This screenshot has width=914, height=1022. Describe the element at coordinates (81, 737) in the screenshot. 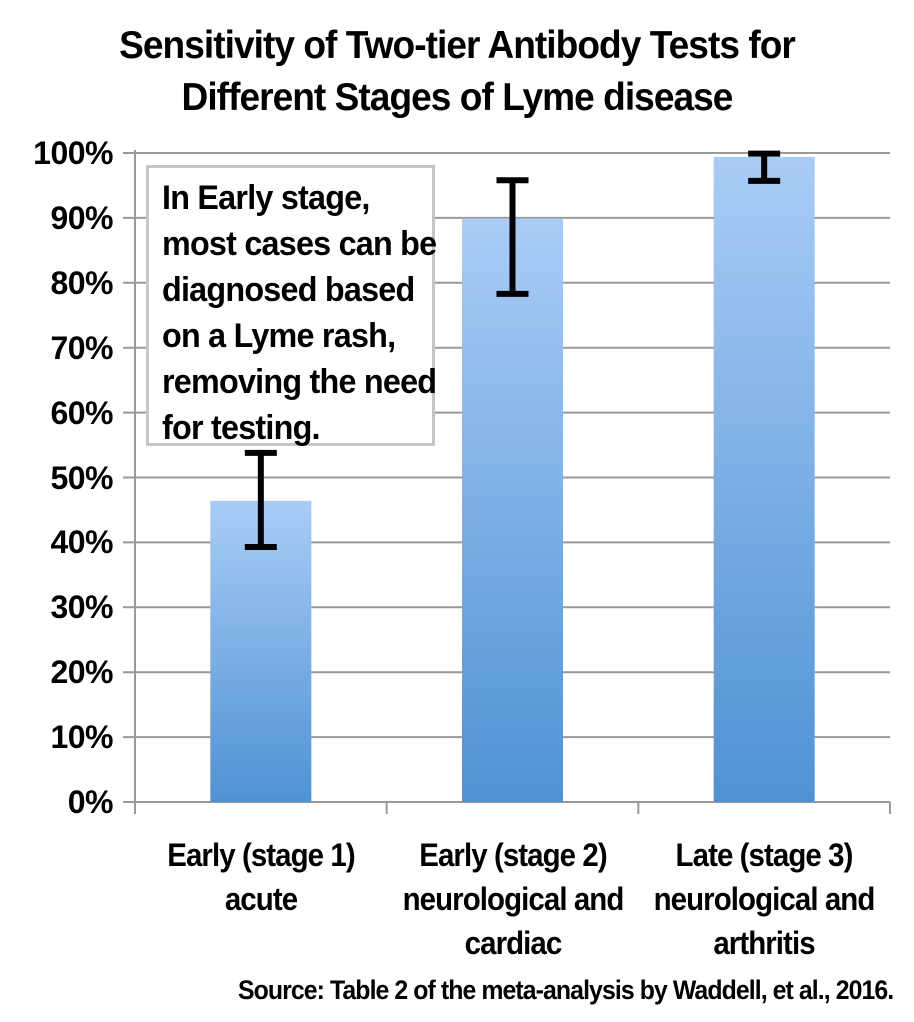

I see `y-axis-tick-label: 10%` at that location.